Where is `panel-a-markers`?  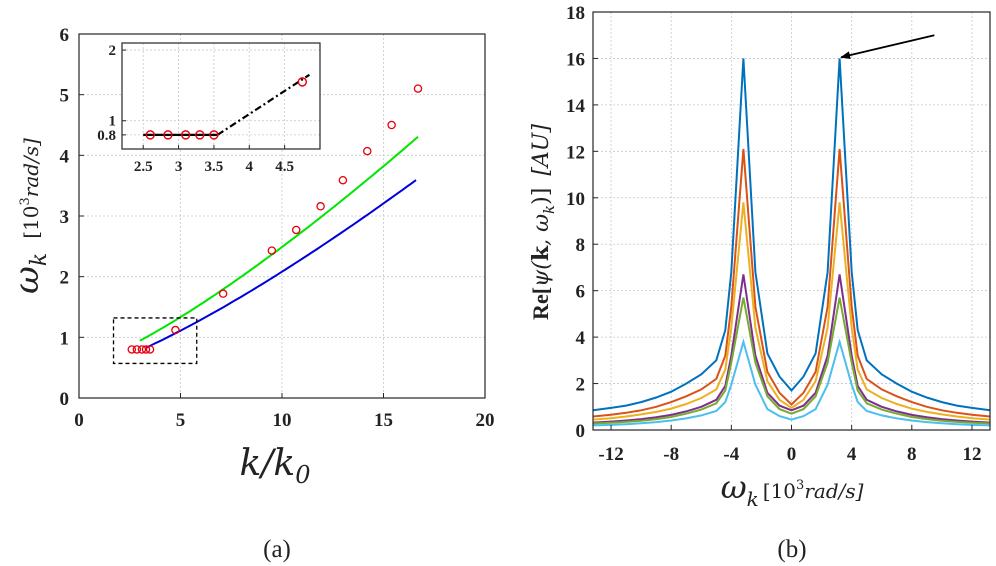 panel-a-markers is located at coordinates (275, 219).